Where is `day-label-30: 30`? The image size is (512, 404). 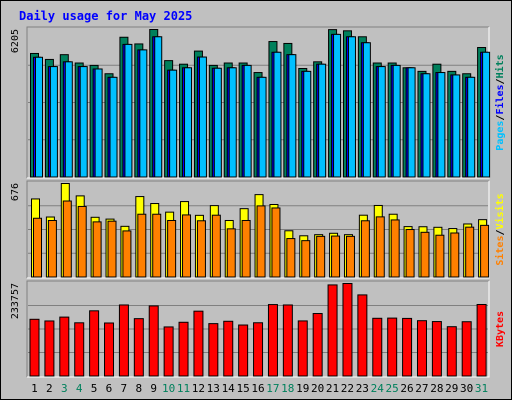 day-label-30: 30 is located at coordinates (466, 388).